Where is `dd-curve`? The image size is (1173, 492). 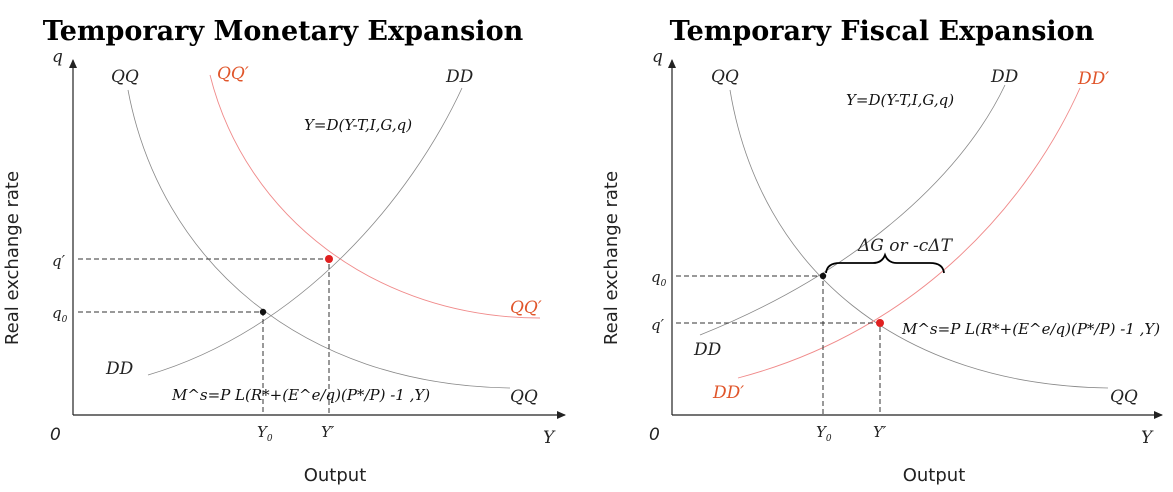
dd-curve is located at coordinates (852, 210).